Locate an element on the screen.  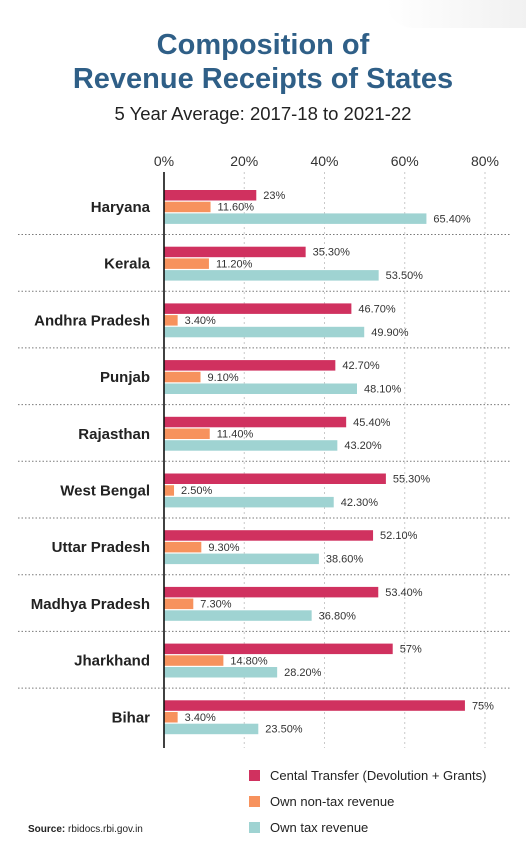
bar-value-label: 75% is located at coordinates (483, 706).